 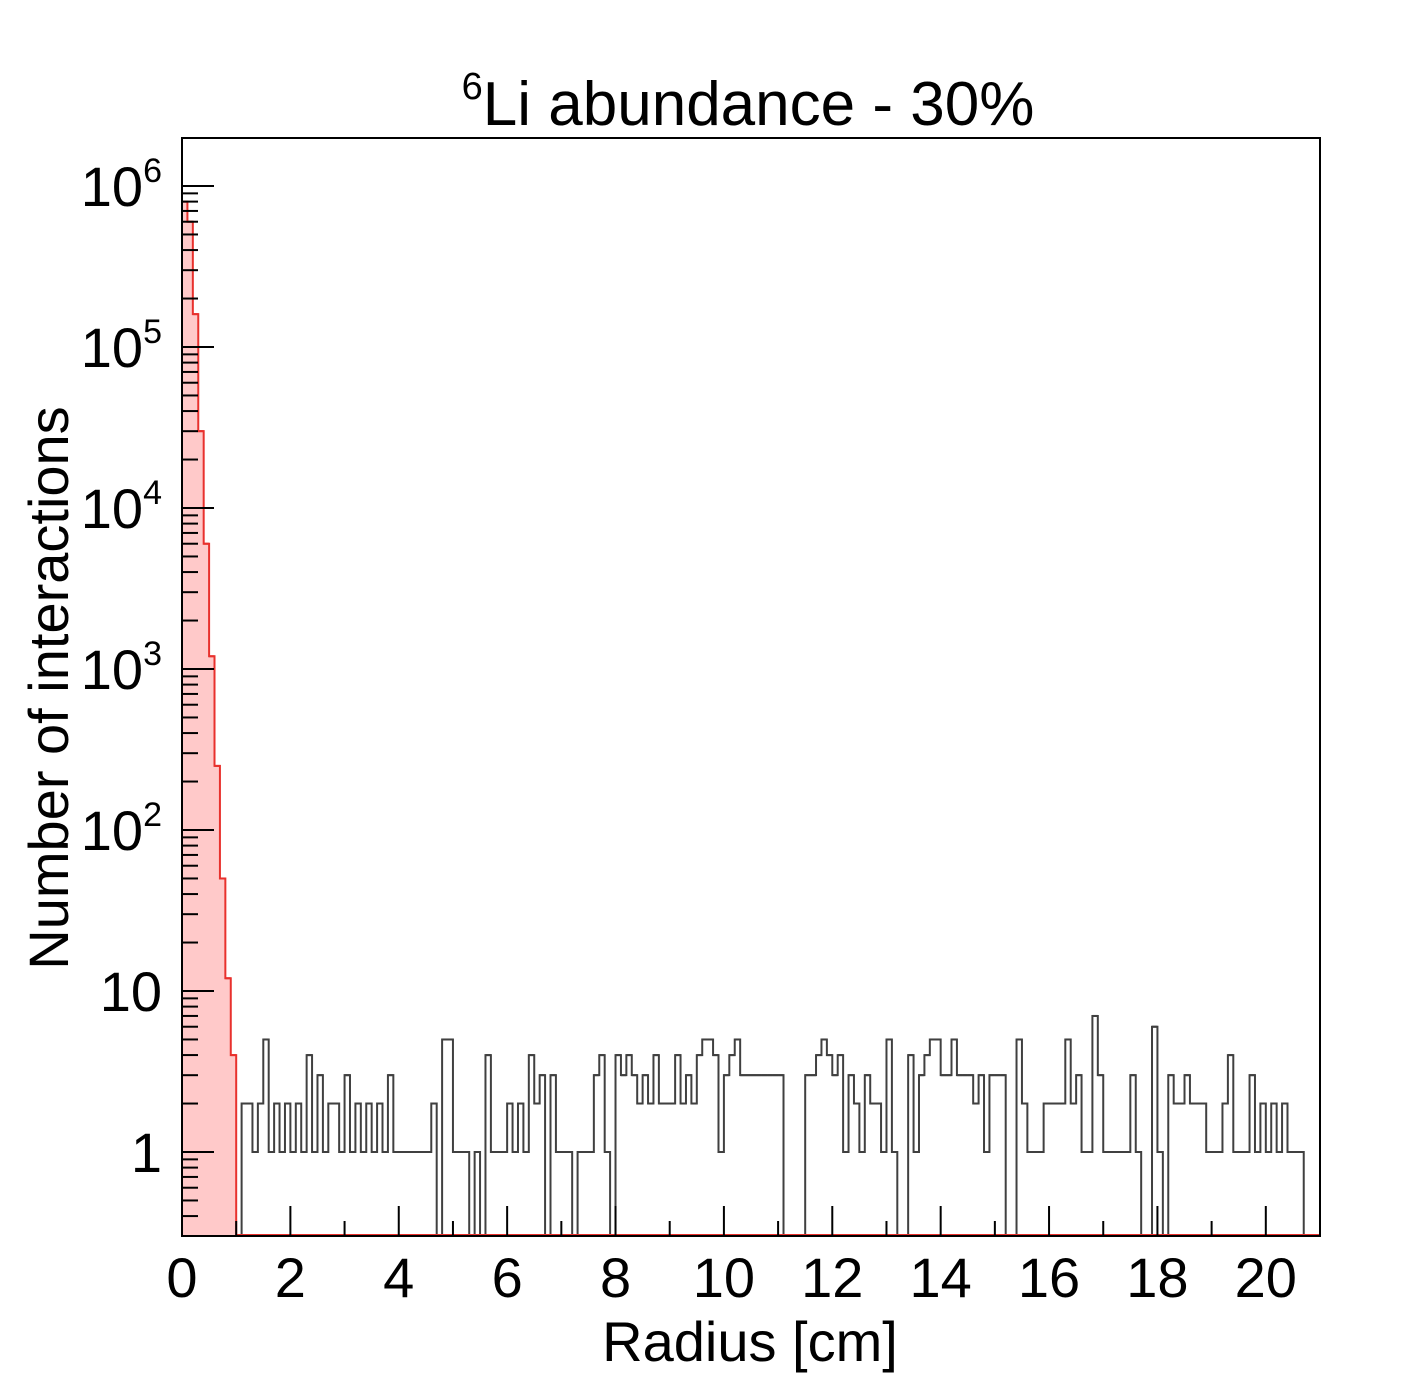 I want to click on y-tick-label: 1, so click(x=146, y=1152).